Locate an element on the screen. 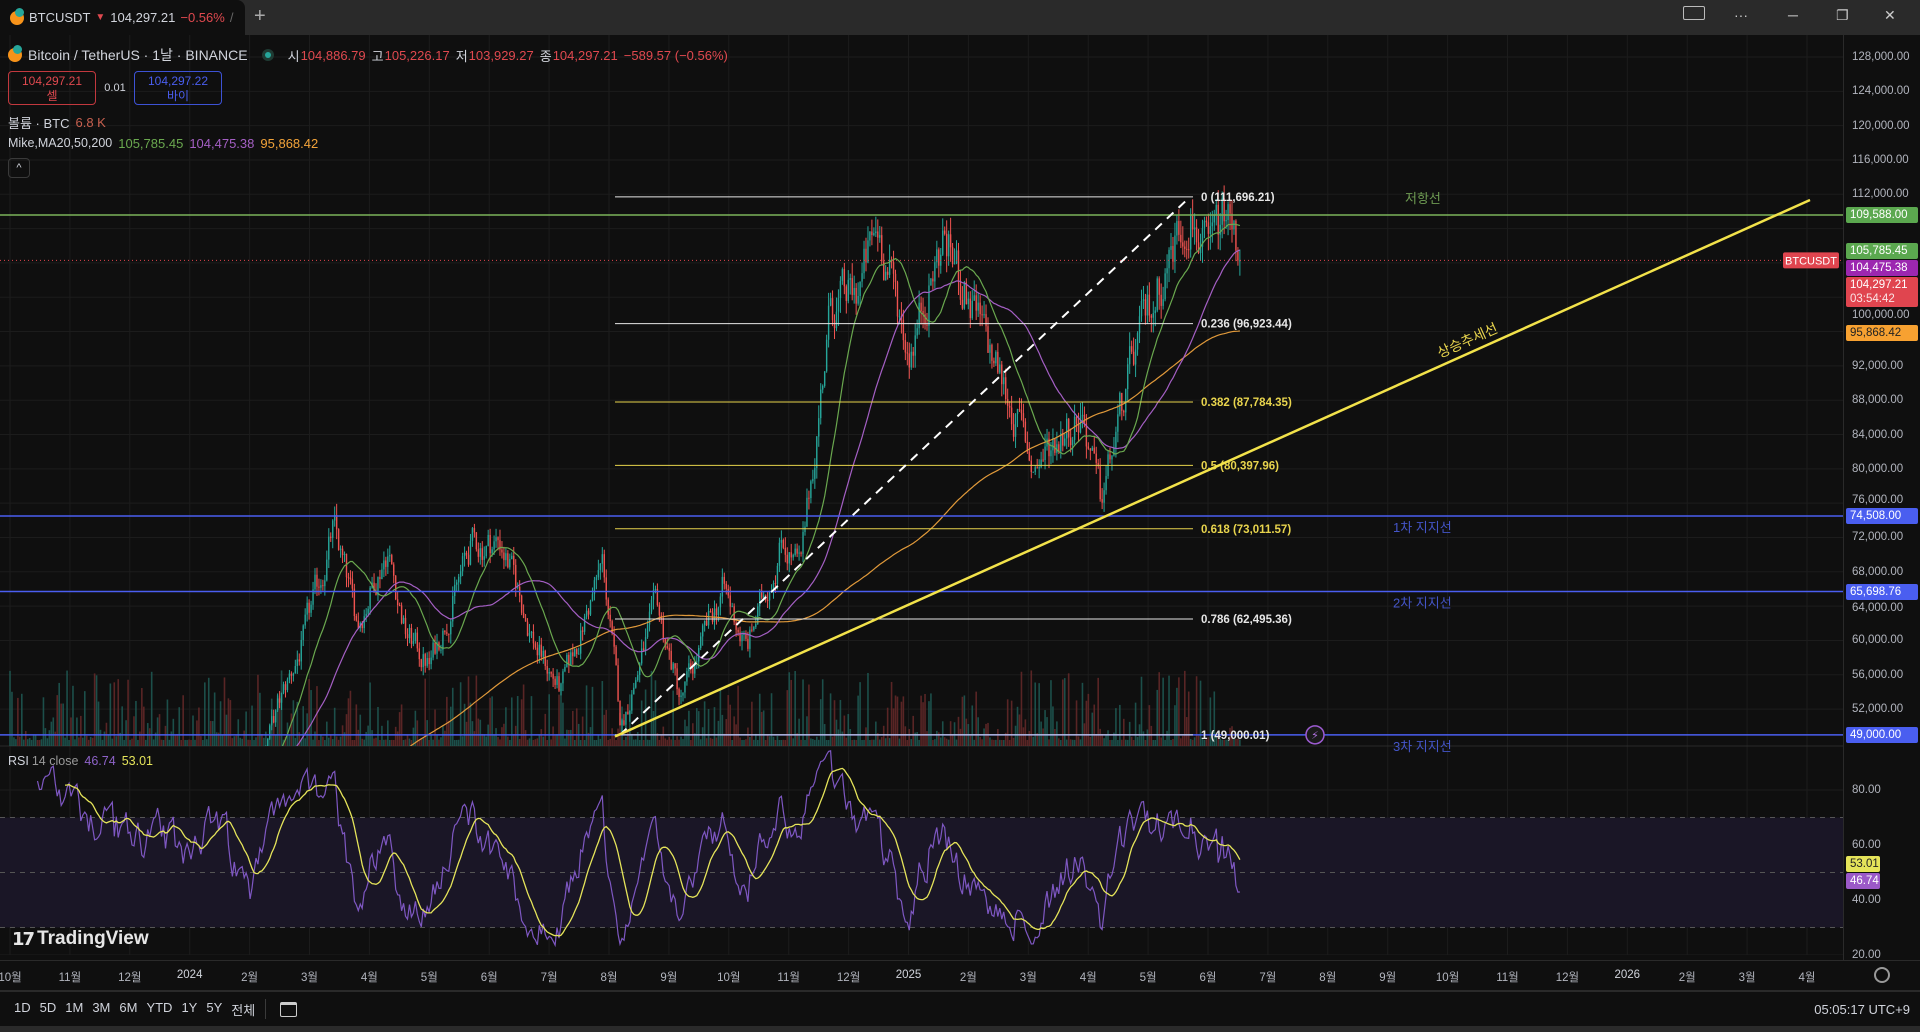 The height and width of the screenshot is (1032, 1920). menu-button: ··· is located at coordinates (1741, 15).